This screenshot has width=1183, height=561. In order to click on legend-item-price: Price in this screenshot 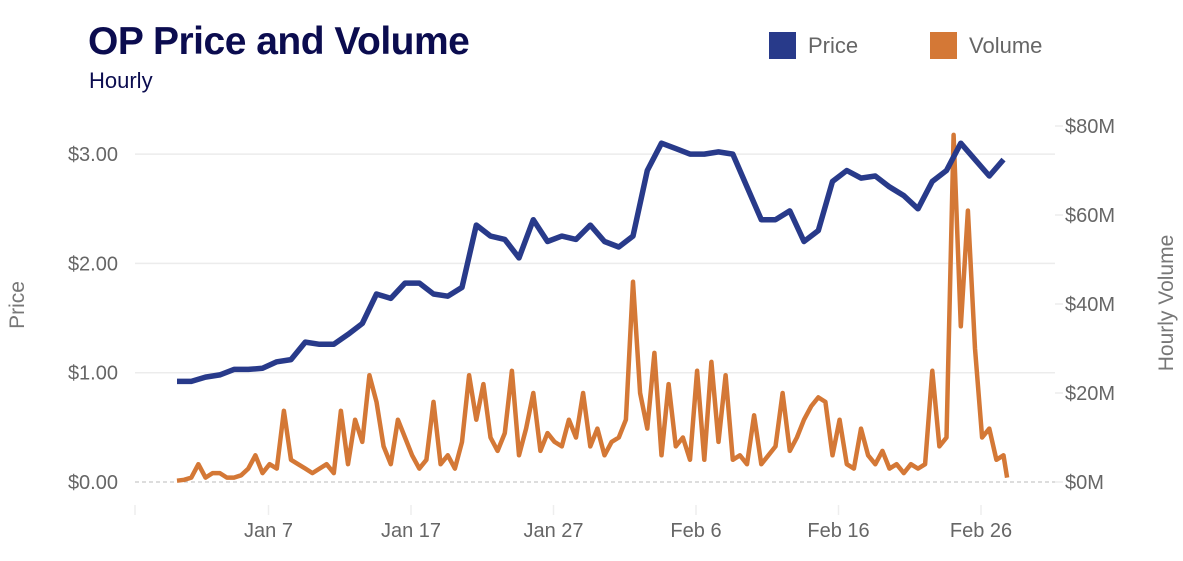, I will do `click(813, 45)`.